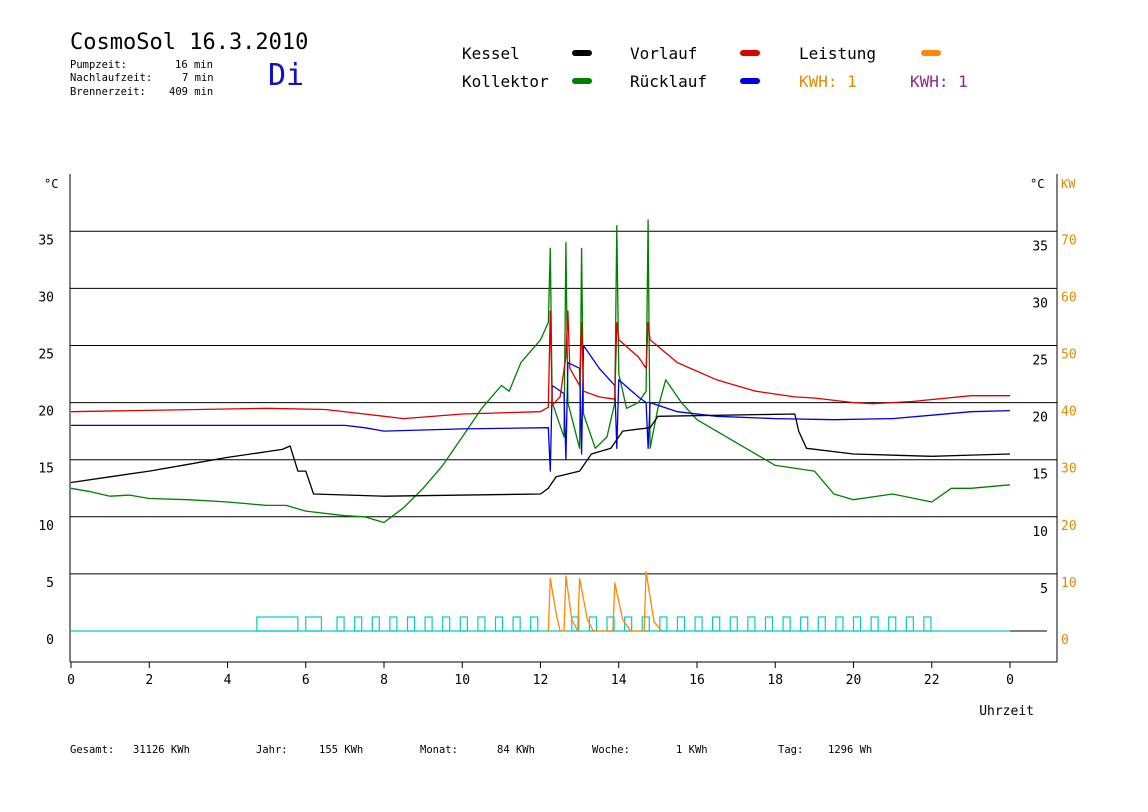  What do you see at coordinates (931, 53) in the screenshot?
I see `legend-leistung-swatch` at bounding box center [931, 53].